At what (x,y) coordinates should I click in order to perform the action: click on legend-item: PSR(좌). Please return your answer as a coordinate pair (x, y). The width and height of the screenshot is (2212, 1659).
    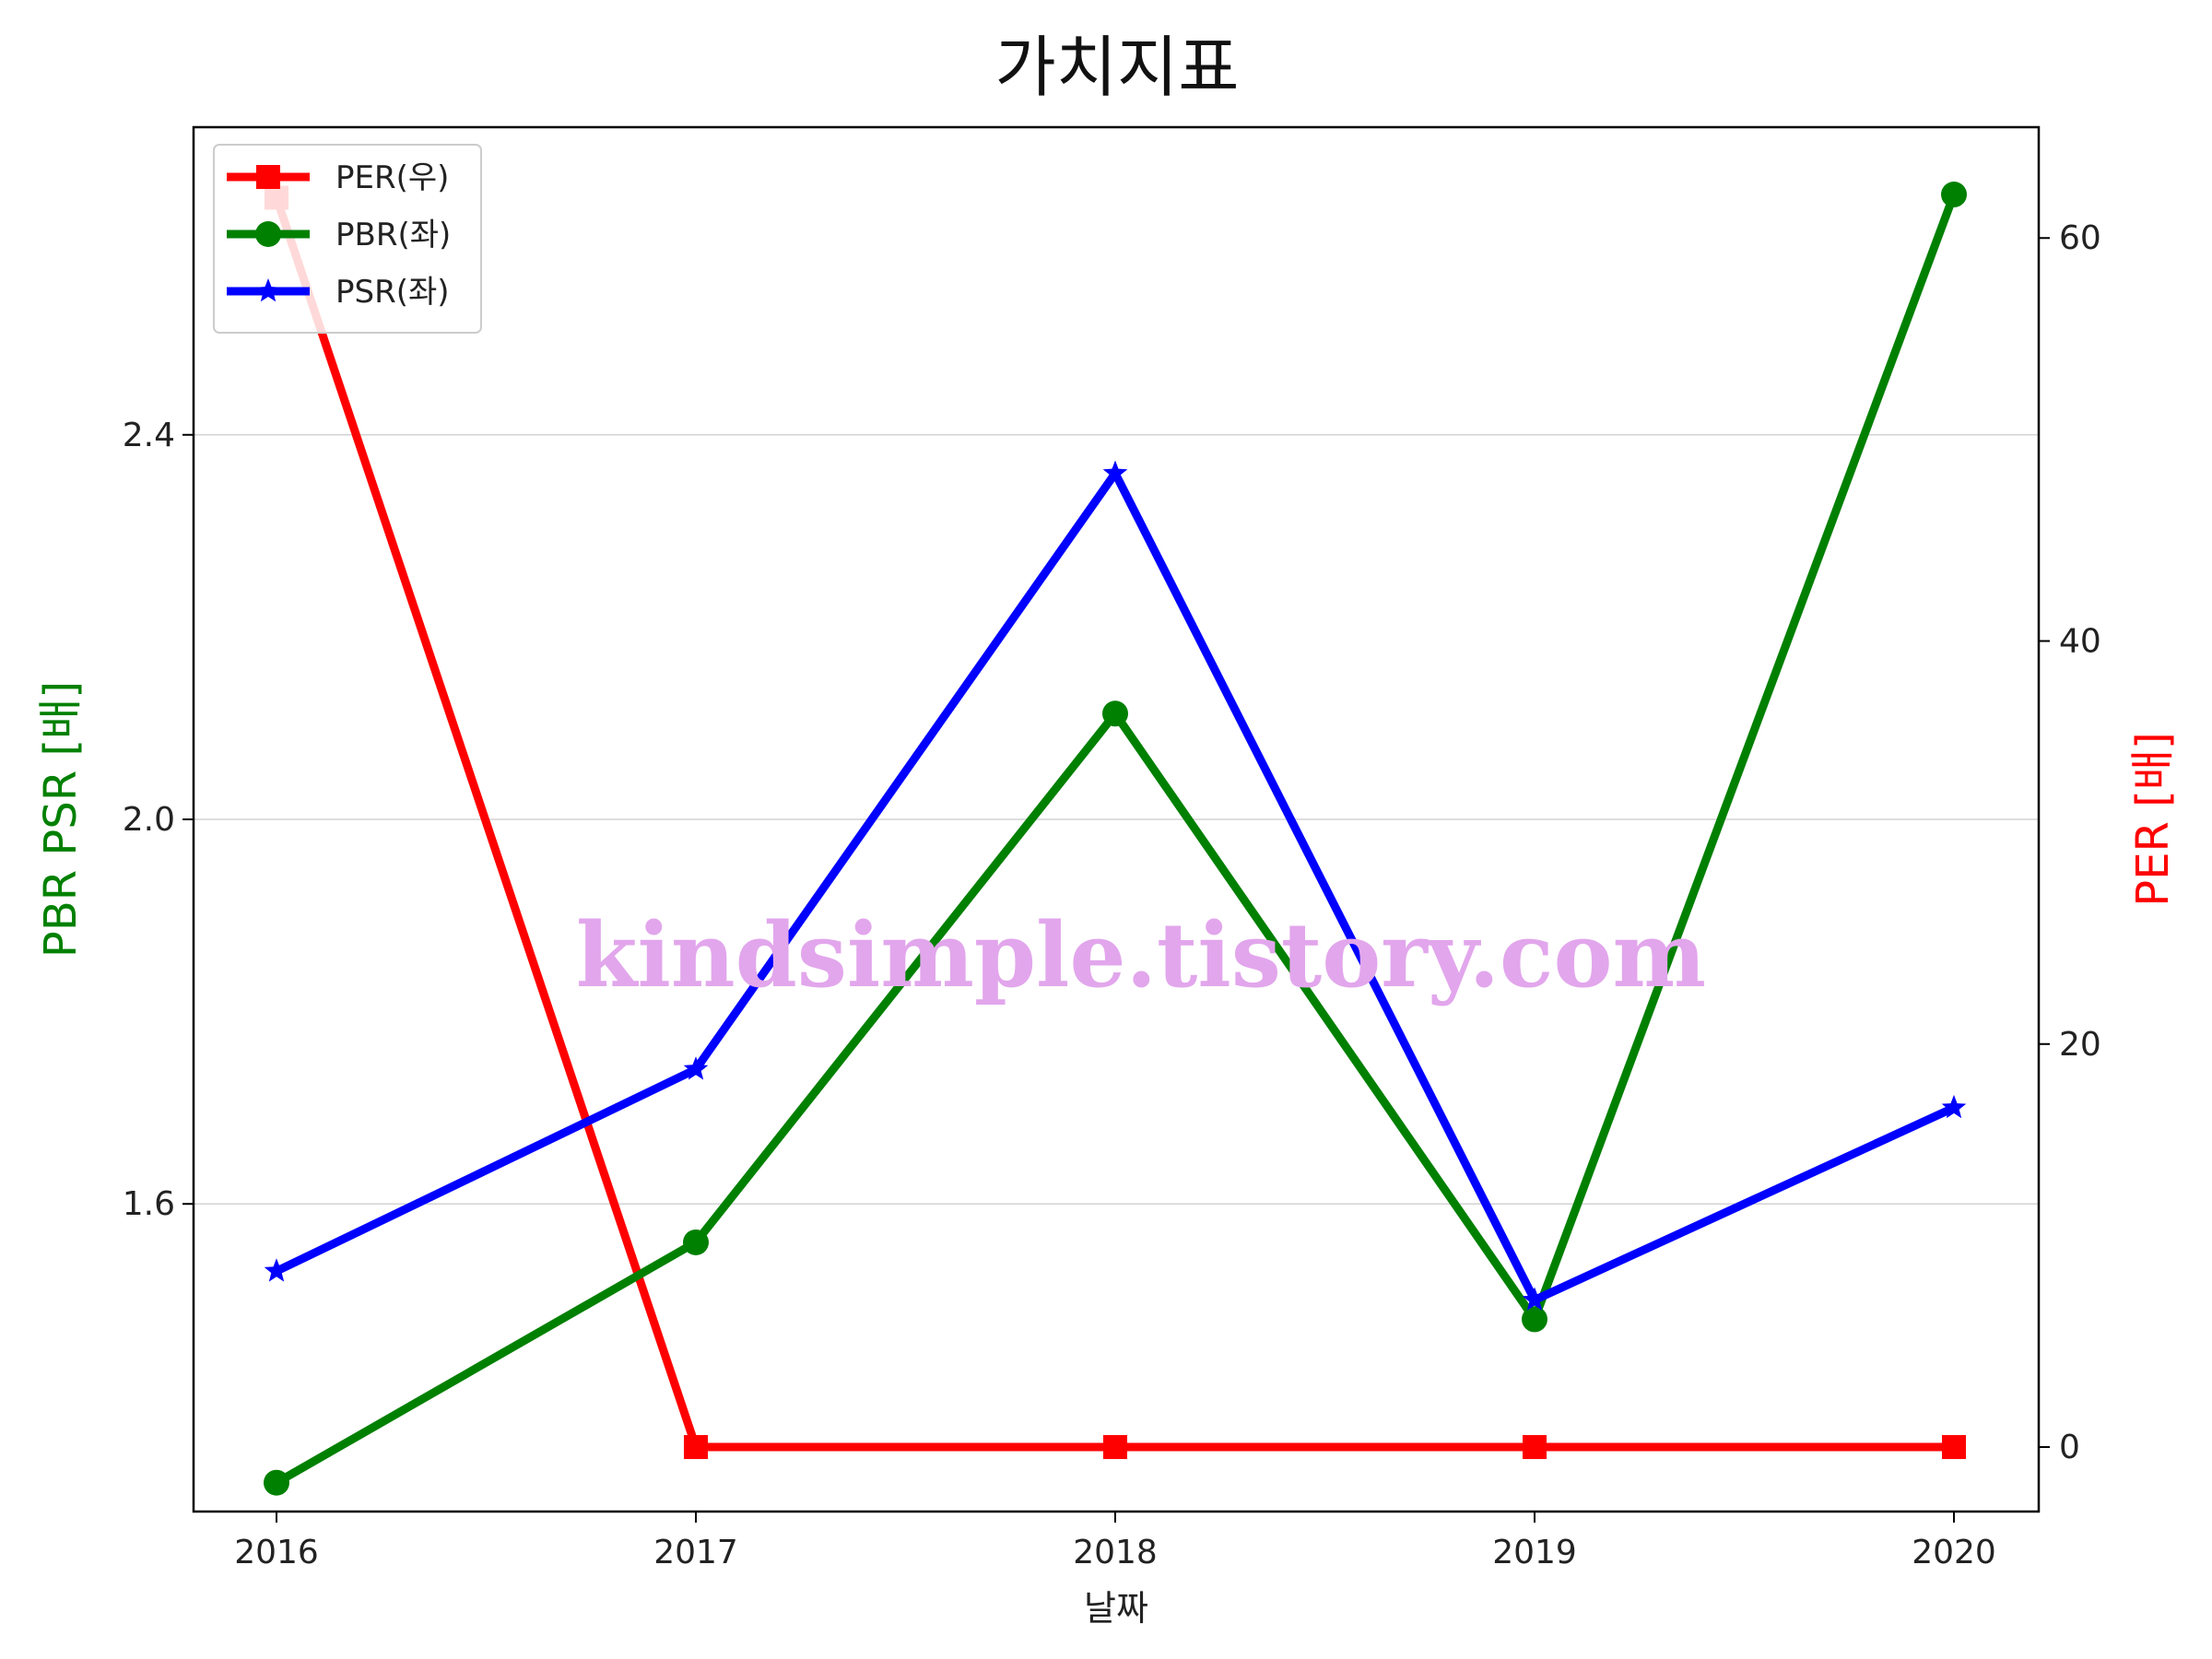
    Looking at the image, I should click on (338, 292).